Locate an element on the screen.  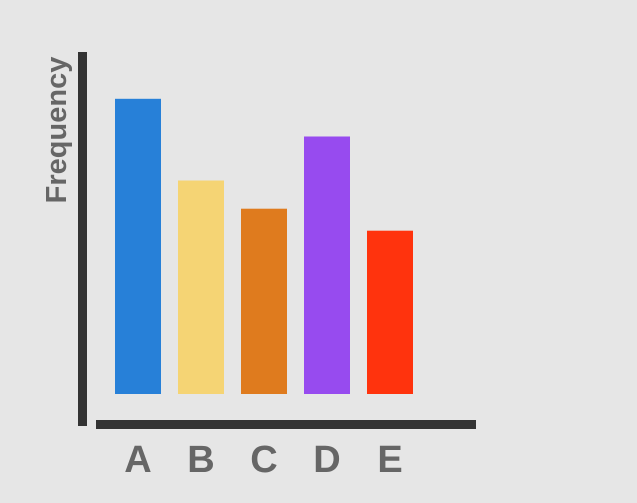
x-tick-label-b: B is located at coordinates (200, 460).